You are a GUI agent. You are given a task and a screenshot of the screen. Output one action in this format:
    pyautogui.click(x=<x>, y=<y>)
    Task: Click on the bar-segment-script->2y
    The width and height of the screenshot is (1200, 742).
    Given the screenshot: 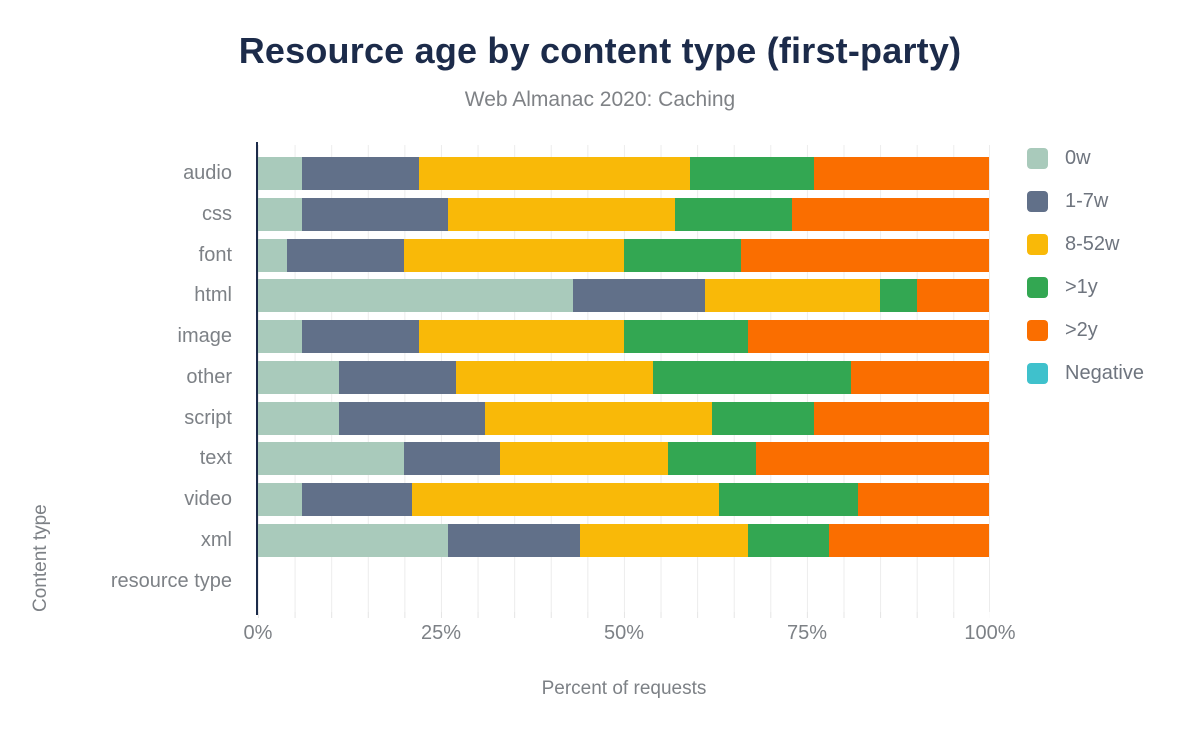 What is the action you would take?
    pyautogui.click(x=902, y=418)
    